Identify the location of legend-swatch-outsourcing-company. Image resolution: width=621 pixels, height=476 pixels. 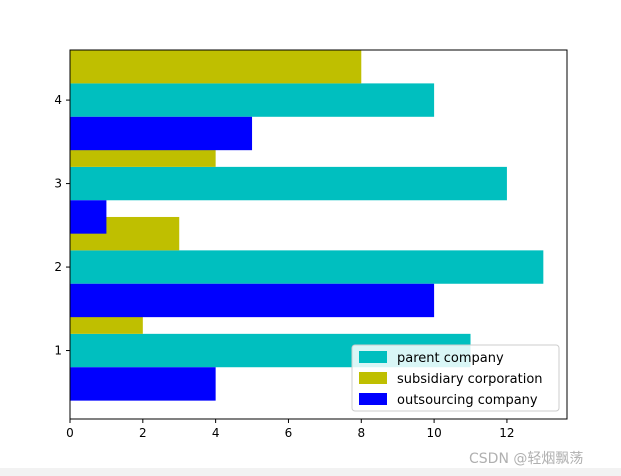
(373, 399).